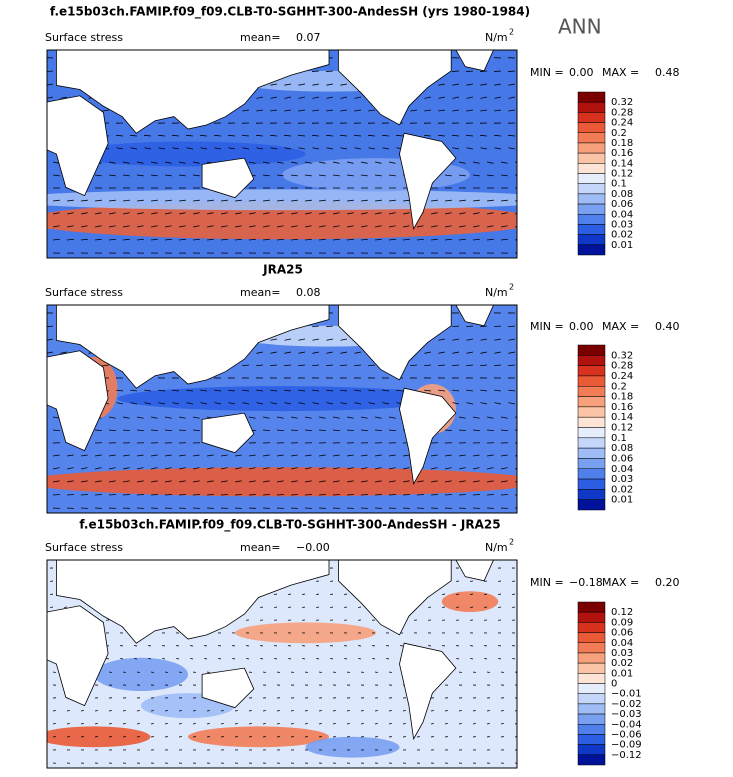 The width and height of the screenshot is (733, 777). Describe the element at coordinates (622, 163) in the screenshot. I see `colorbar-label: 0.14` at that location.